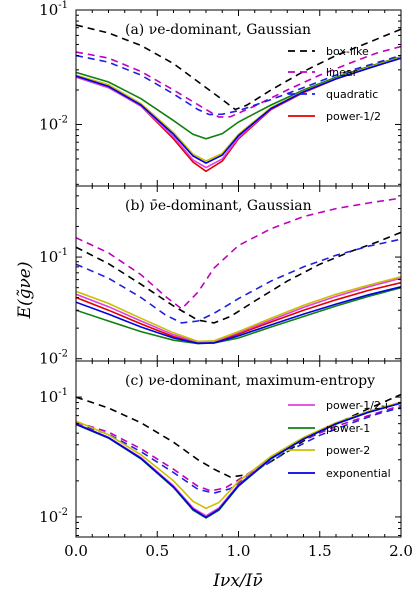  I want to click on panel-title: (a) νe-dominant, Gaussian, so click(218, 30).